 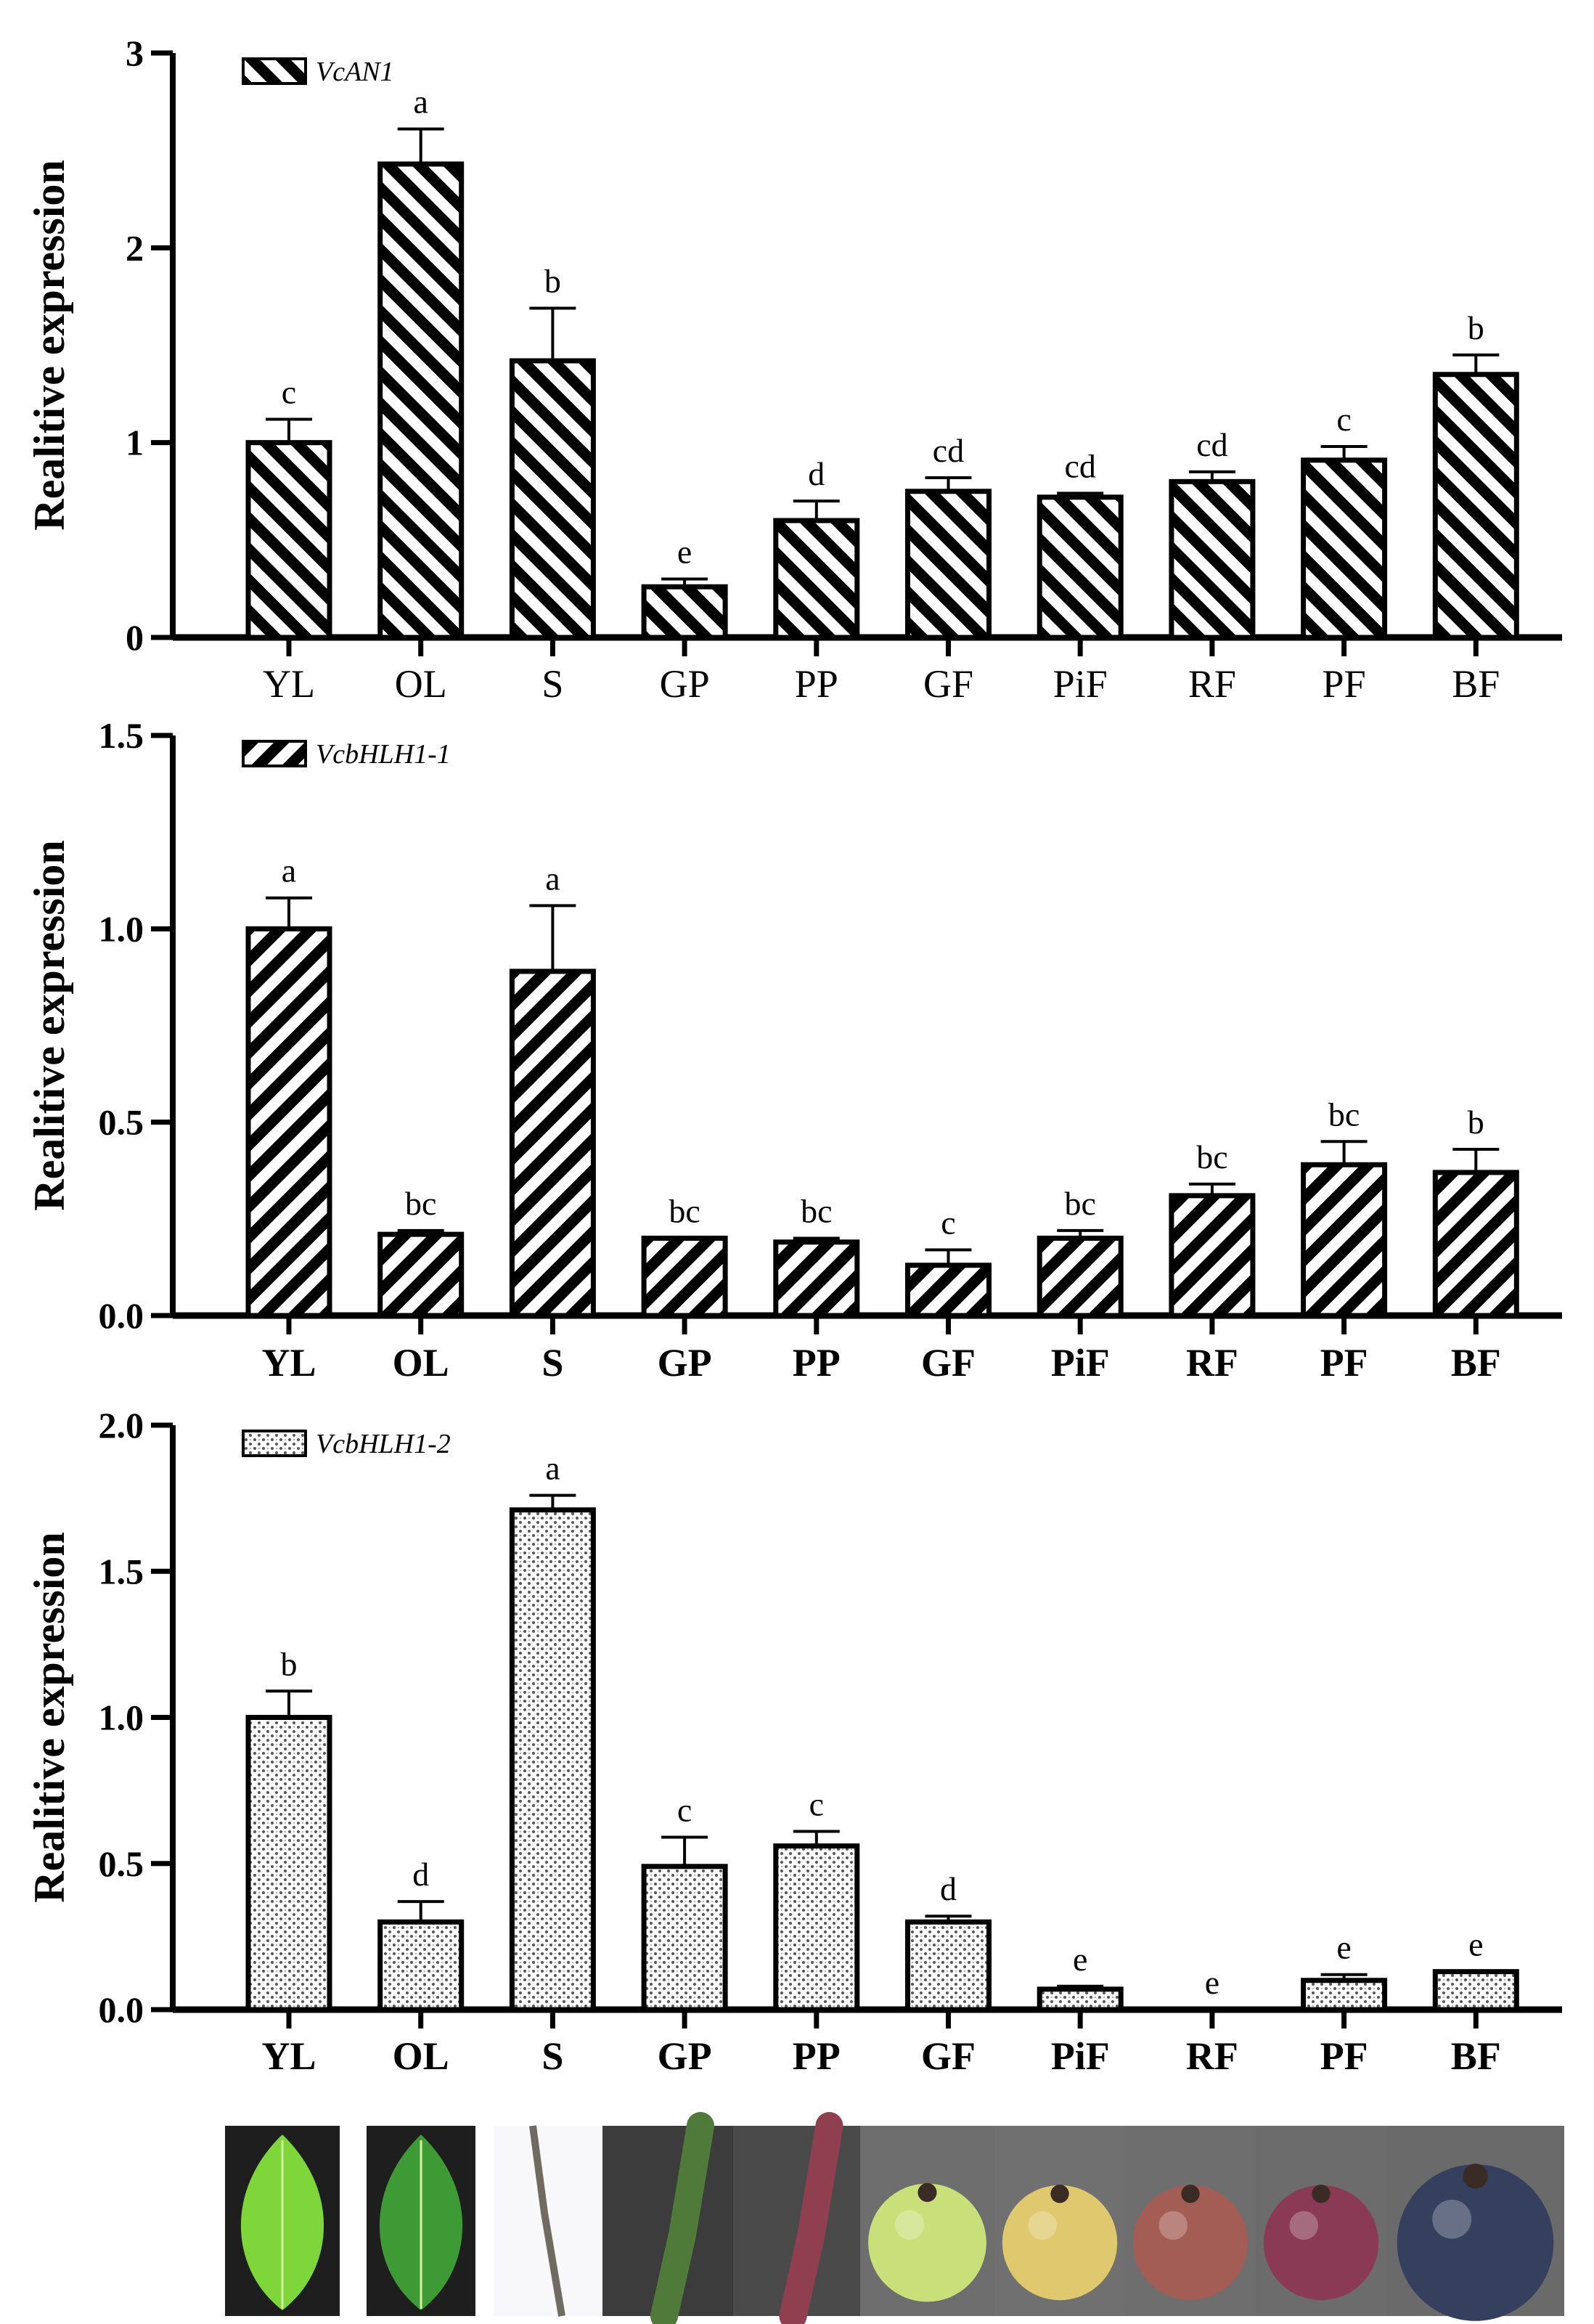 I want to click on y-tick-label: 2.0, so click(x=121, y=1425).